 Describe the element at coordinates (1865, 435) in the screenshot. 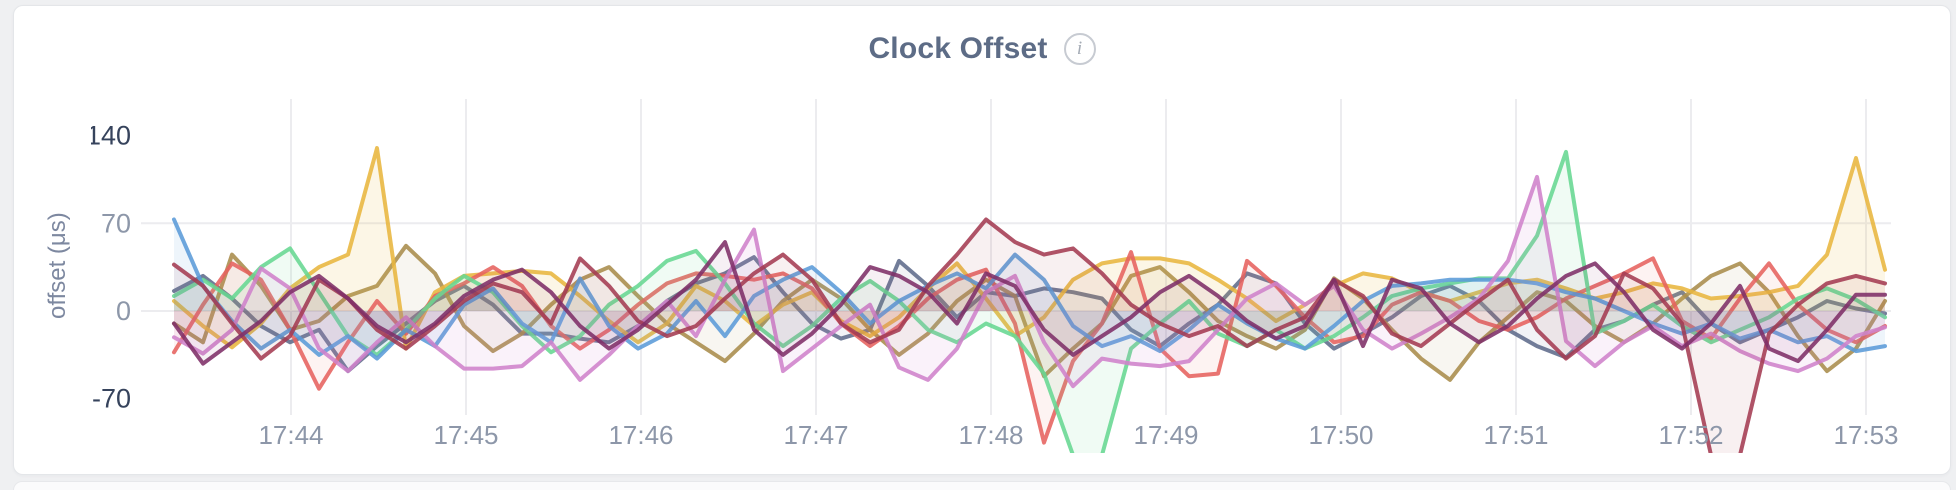

I see `x-tick-label: 17:53` at that location.